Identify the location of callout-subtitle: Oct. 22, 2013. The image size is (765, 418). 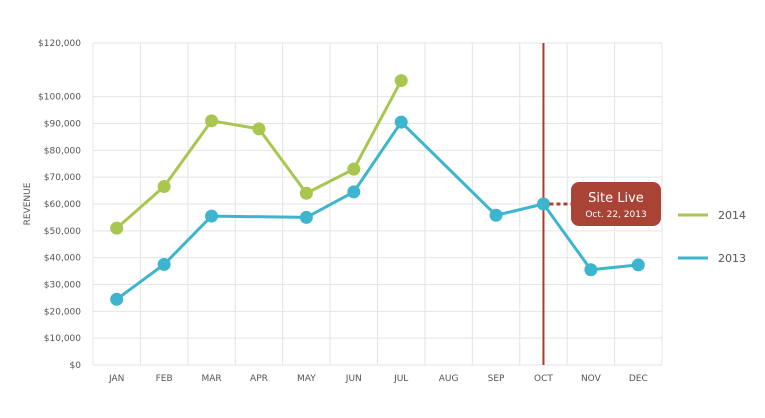
(615, 215).